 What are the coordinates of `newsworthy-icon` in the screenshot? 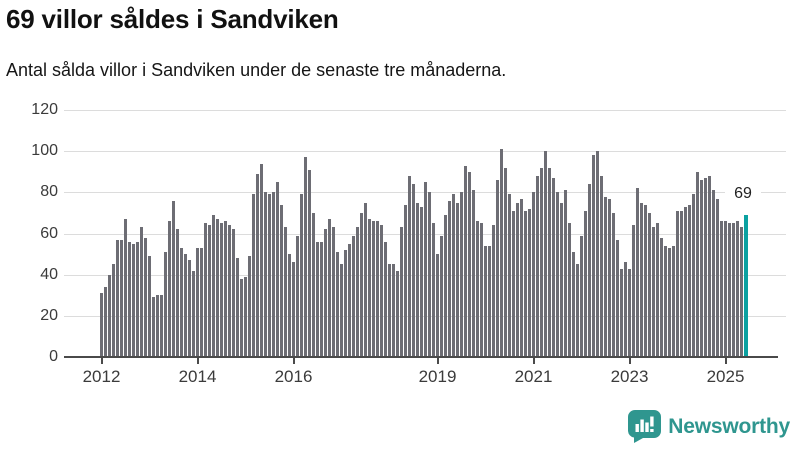 It's located at (645, 426).